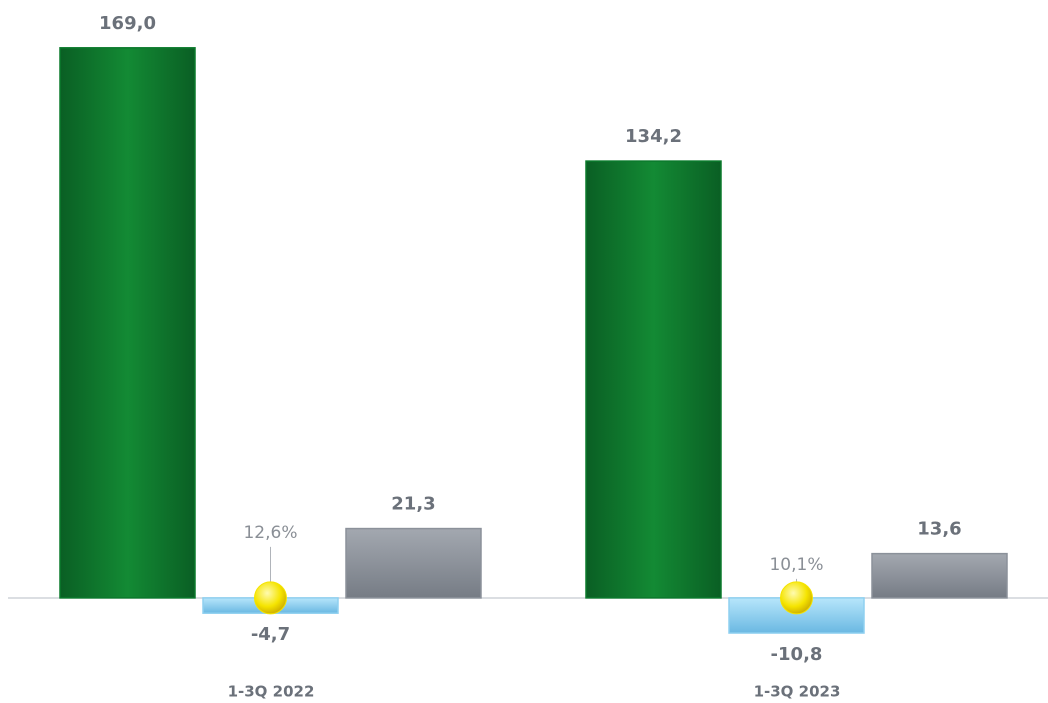 The image size is (1048, 703). Describe the element at coordinates (413, 504) in the screenshot. I see `data-label: 21,3` at that location.